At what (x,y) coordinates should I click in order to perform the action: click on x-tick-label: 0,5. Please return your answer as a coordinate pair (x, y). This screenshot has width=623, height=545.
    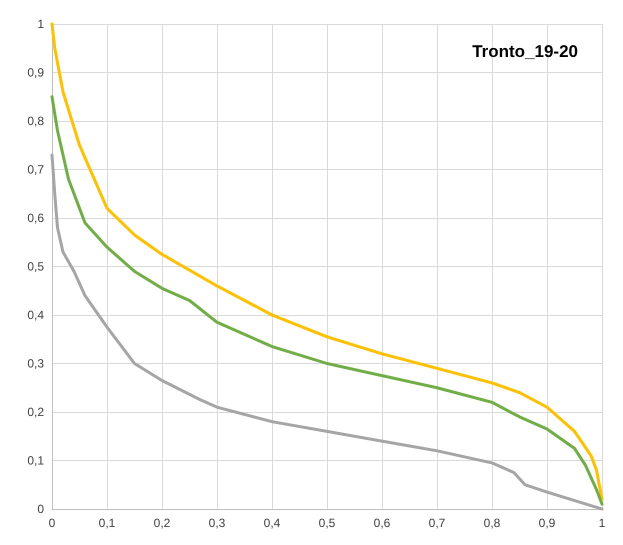
    Looking at the image, I should click on (327, 523).